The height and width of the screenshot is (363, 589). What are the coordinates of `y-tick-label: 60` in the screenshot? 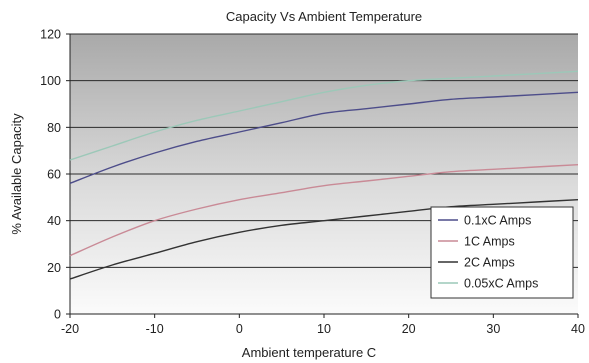 It's located at (54, 175).